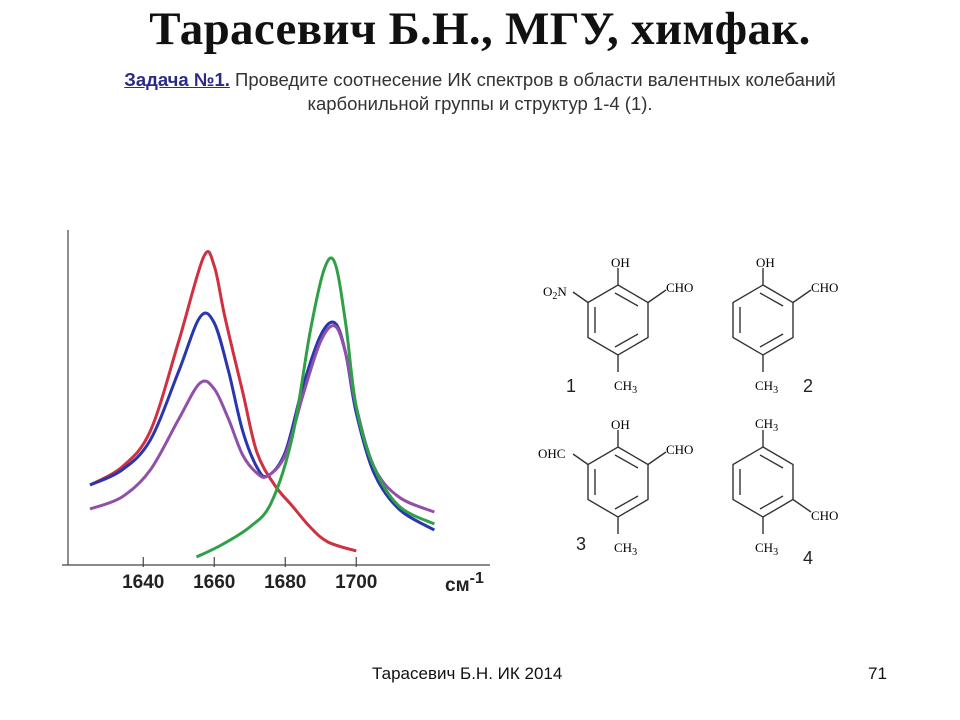 The width and height of the screenshot is (960, 720). What do you see at coordinates (249, 562) in the screenshot?
I see `x-tick-marks` at bounding box center [249, 562].